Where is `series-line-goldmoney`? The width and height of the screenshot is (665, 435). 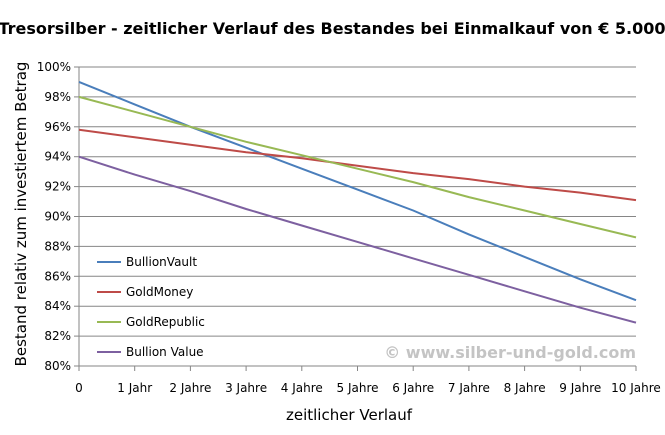 series-line-goldmoney is located at coordinates (357, 165).